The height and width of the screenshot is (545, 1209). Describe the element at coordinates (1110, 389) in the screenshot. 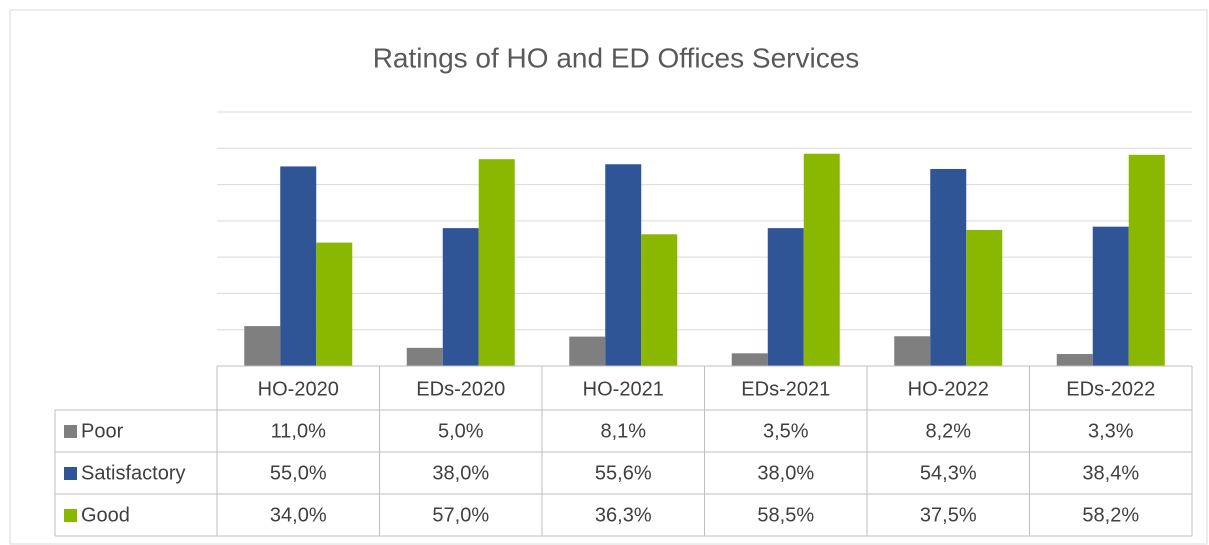

I see `x-tick-label: EDs-2022` at that location.